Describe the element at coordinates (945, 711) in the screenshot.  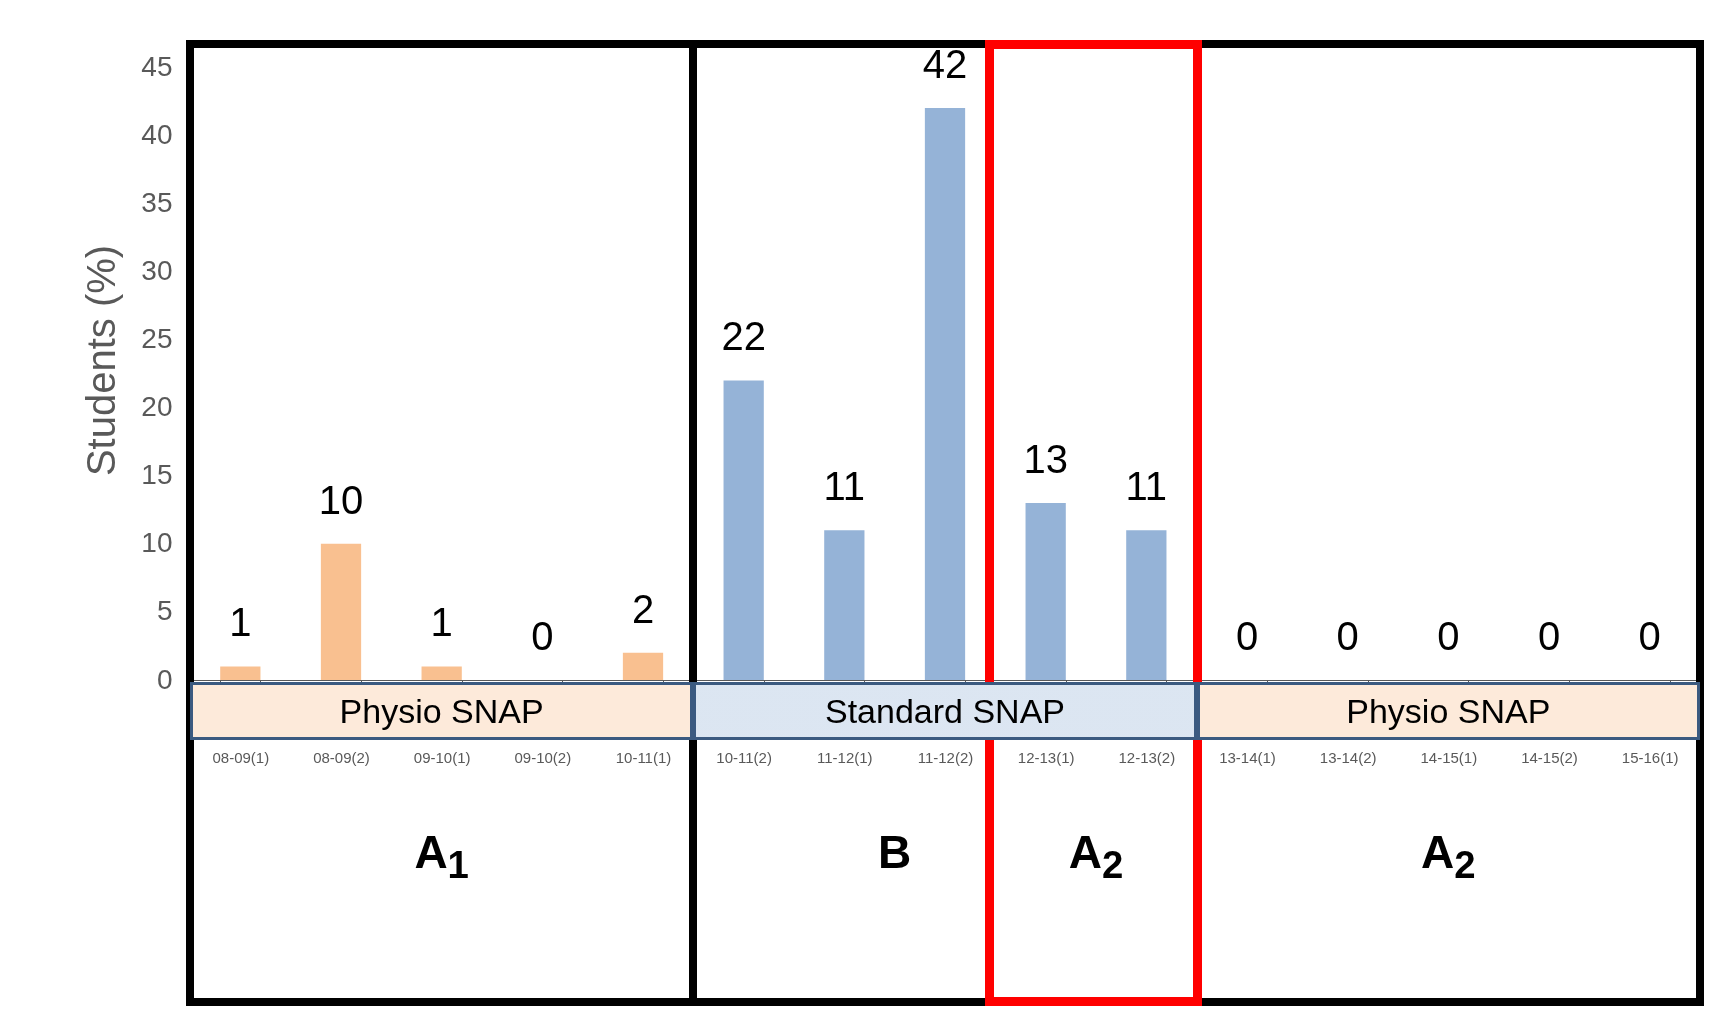
I see `text: Standard SNAP` at that location.